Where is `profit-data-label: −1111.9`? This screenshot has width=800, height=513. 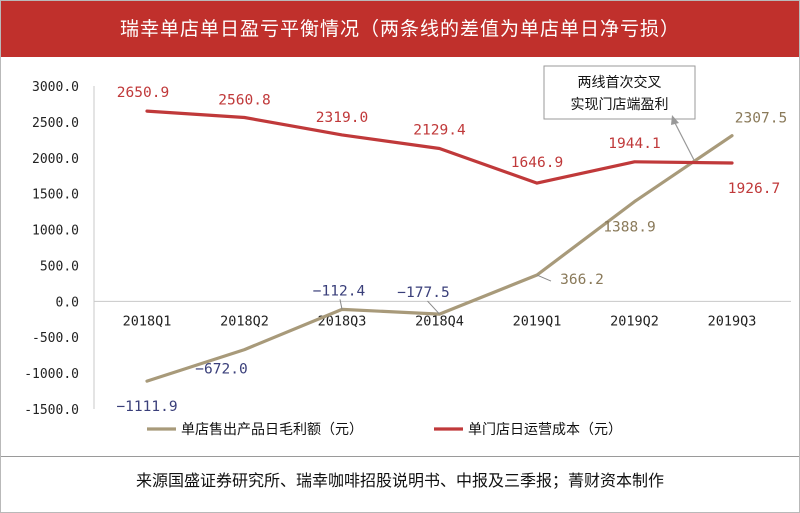 profit-data-label: −1111.9 is located at coordinates (146, 407).